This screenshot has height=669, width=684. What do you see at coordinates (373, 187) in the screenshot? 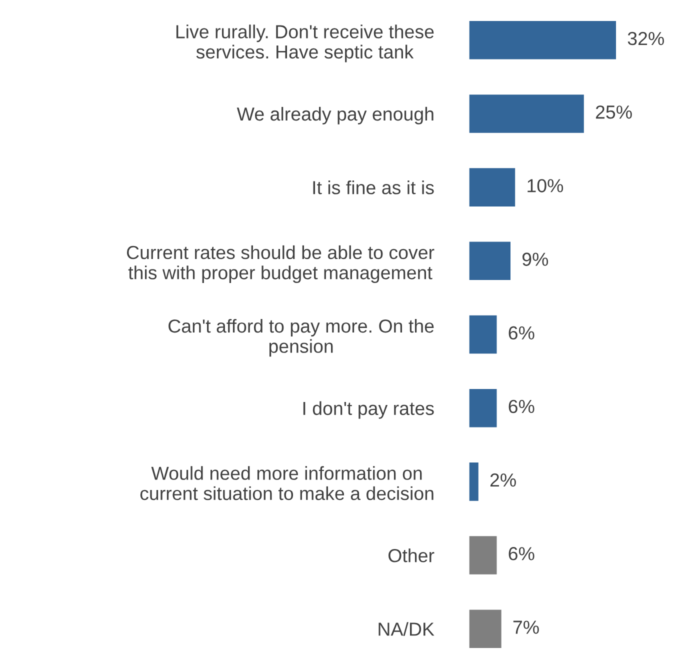
I see `y-tick-label: It is fine as it is` at bounding box center [373, 187].